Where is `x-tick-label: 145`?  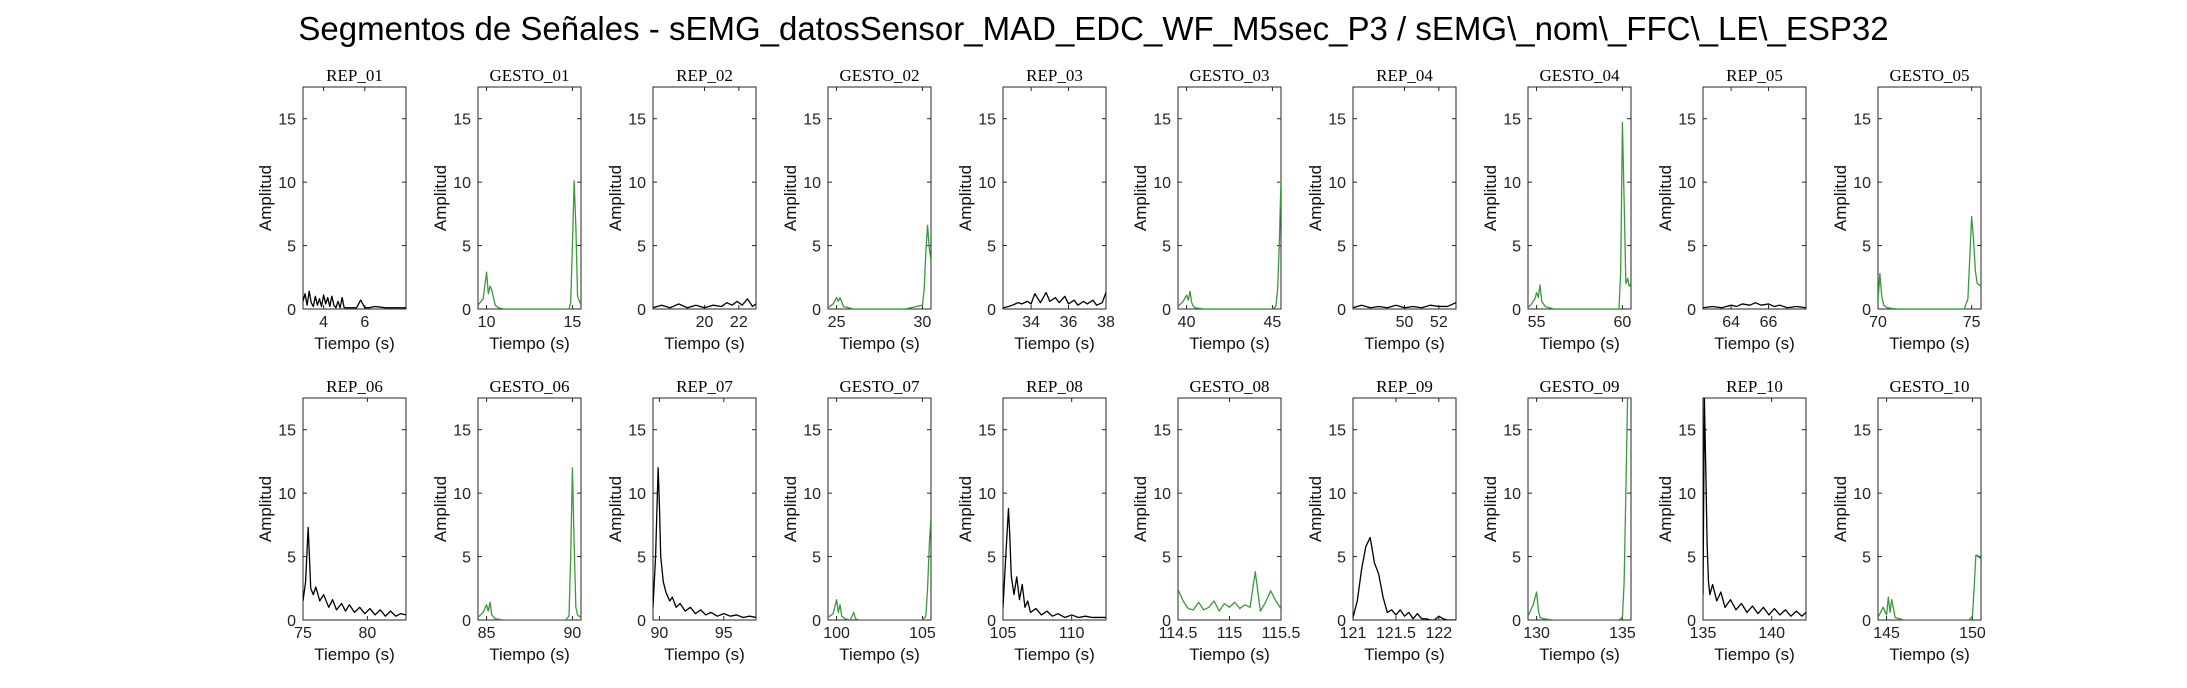 x-tick-label: 145 is located at coordinates (1886, 633).